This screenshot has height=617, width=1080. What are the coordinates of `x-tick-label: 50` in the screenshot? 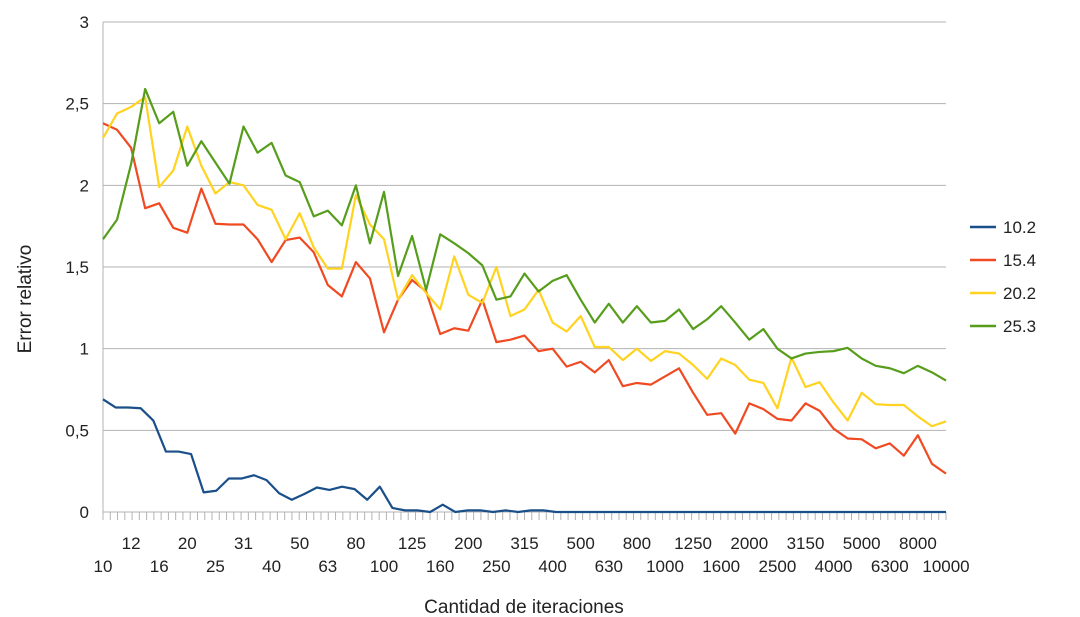 It's located at (299, 543).